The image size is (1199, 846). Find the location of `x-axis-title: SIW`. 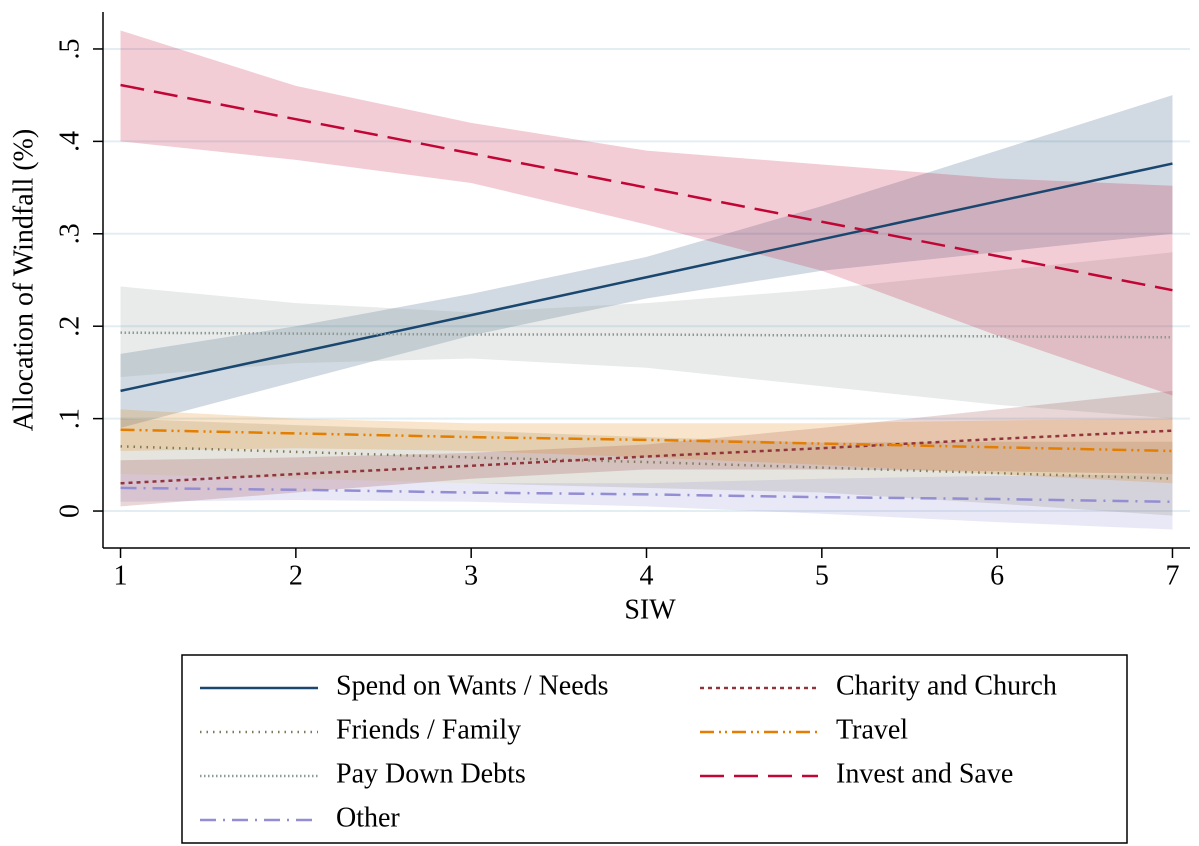

x-axis-title: SIW is located at coordinates (650, 609).